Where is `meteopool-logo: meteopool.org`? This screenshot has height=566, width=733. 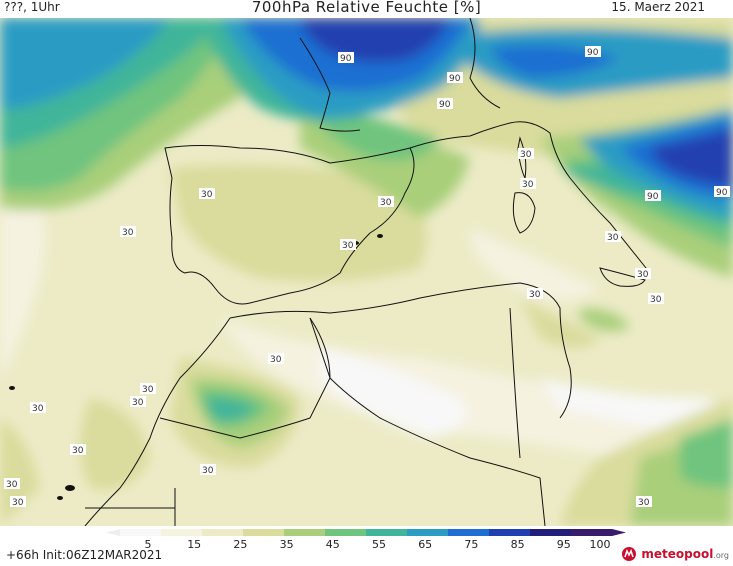
meteopool-logo: meteopool.org is located at coordinates (675, 554).